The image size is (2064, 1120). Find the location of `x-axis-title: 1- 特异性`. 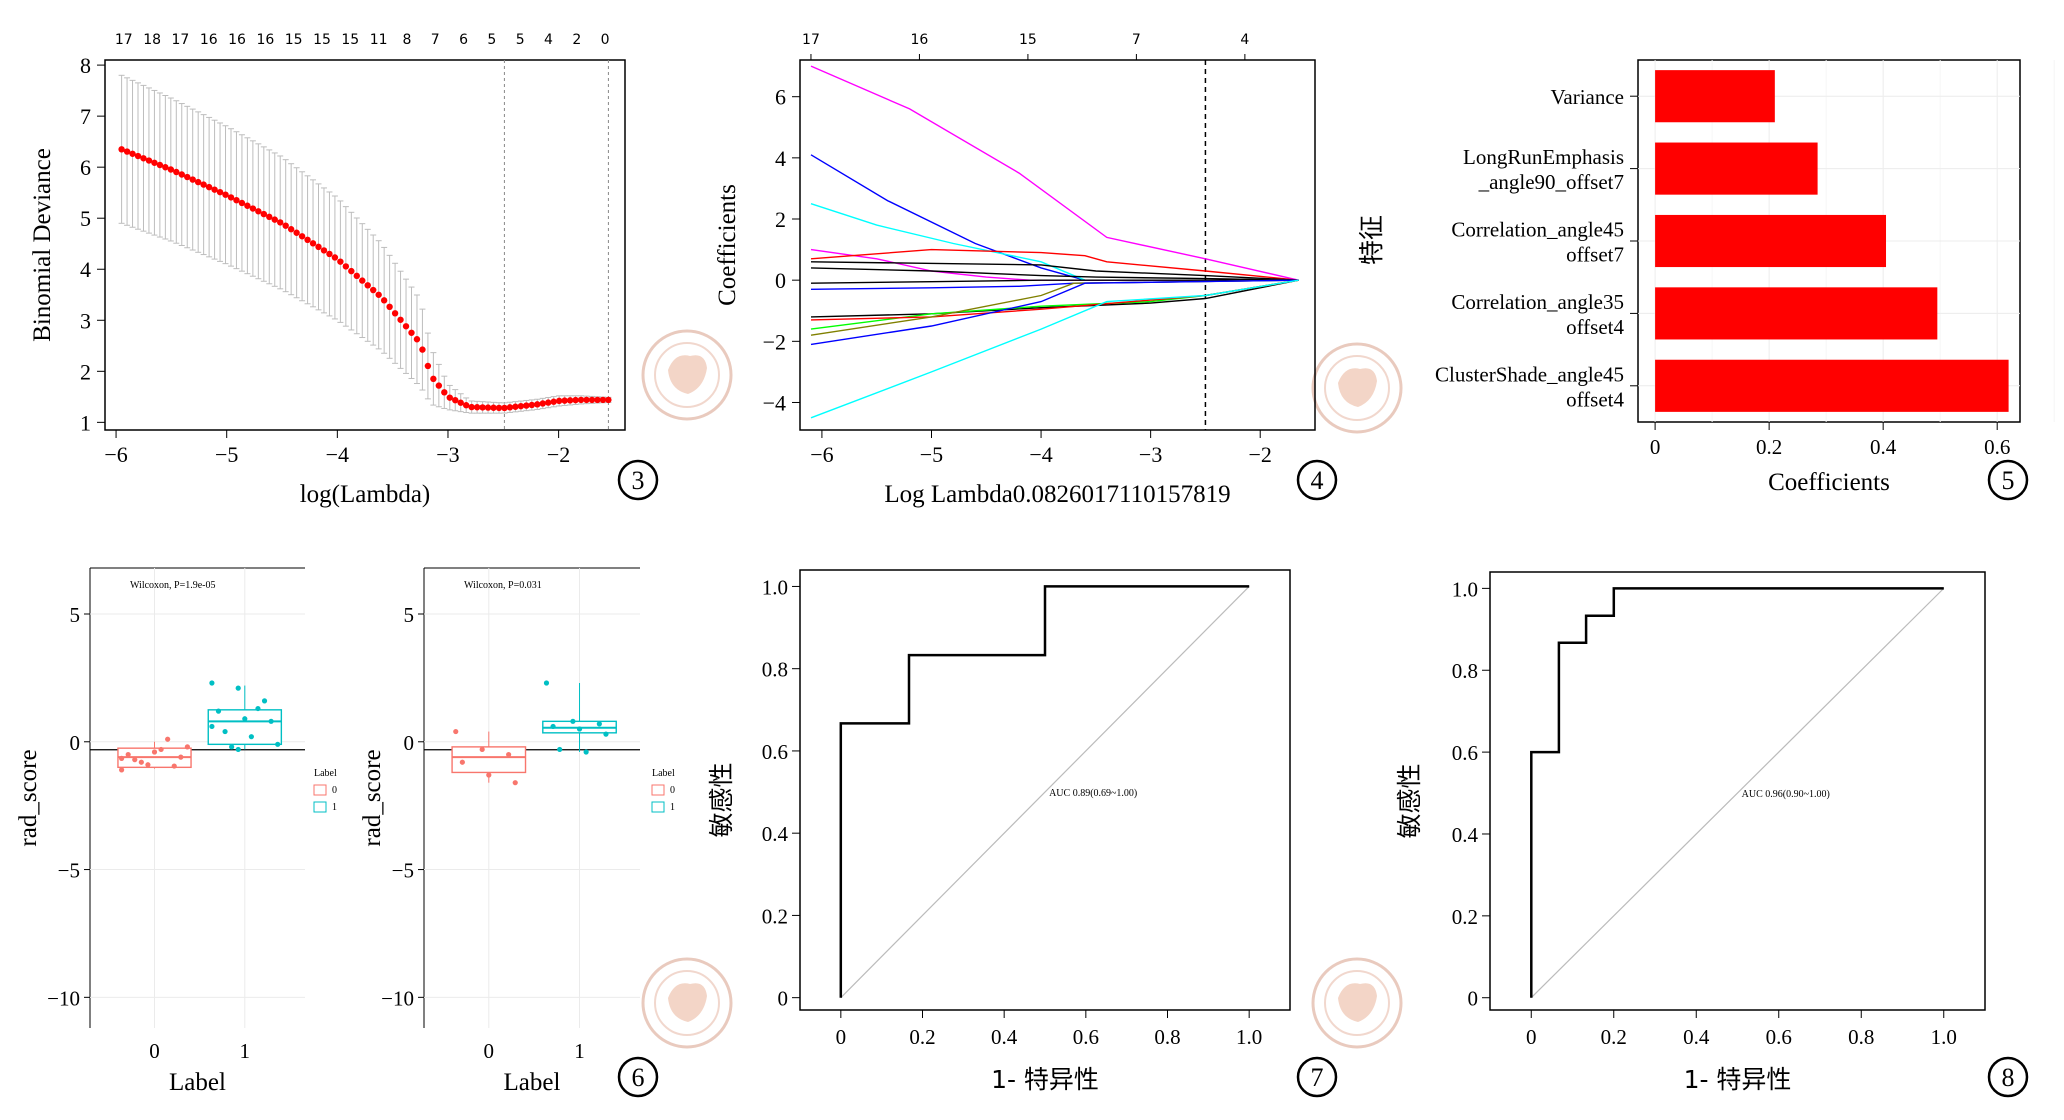

x-axis-title: 1- 特异性 is located at coordinates (1045, 1079).